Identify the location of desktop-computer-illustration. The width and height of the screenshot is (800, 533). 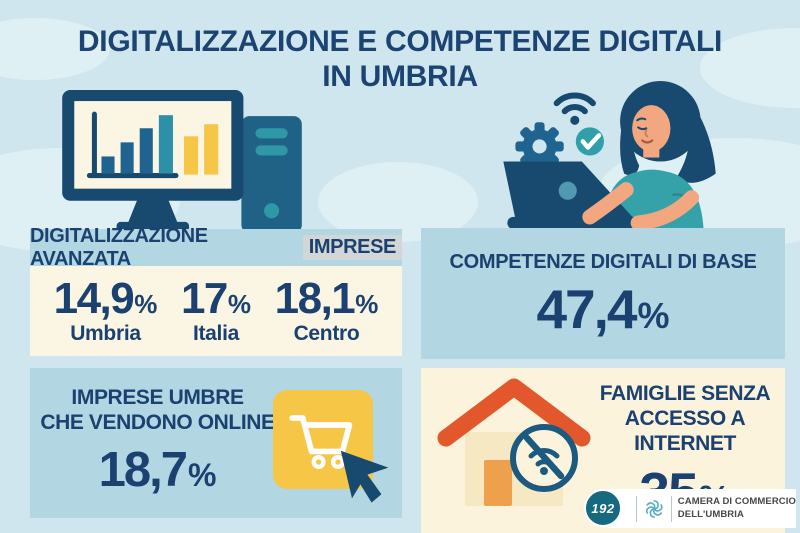
(182, 162).